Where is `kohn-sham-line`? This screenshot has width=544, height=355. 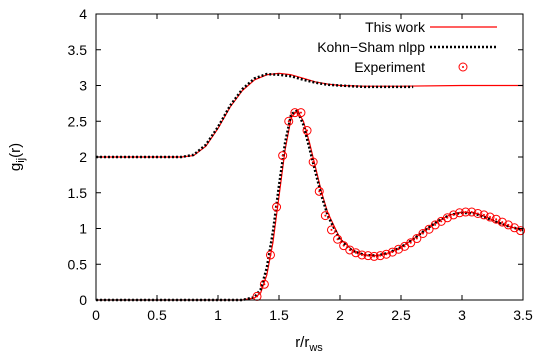 kohn-sham-line is located at coordinates (255, 115).